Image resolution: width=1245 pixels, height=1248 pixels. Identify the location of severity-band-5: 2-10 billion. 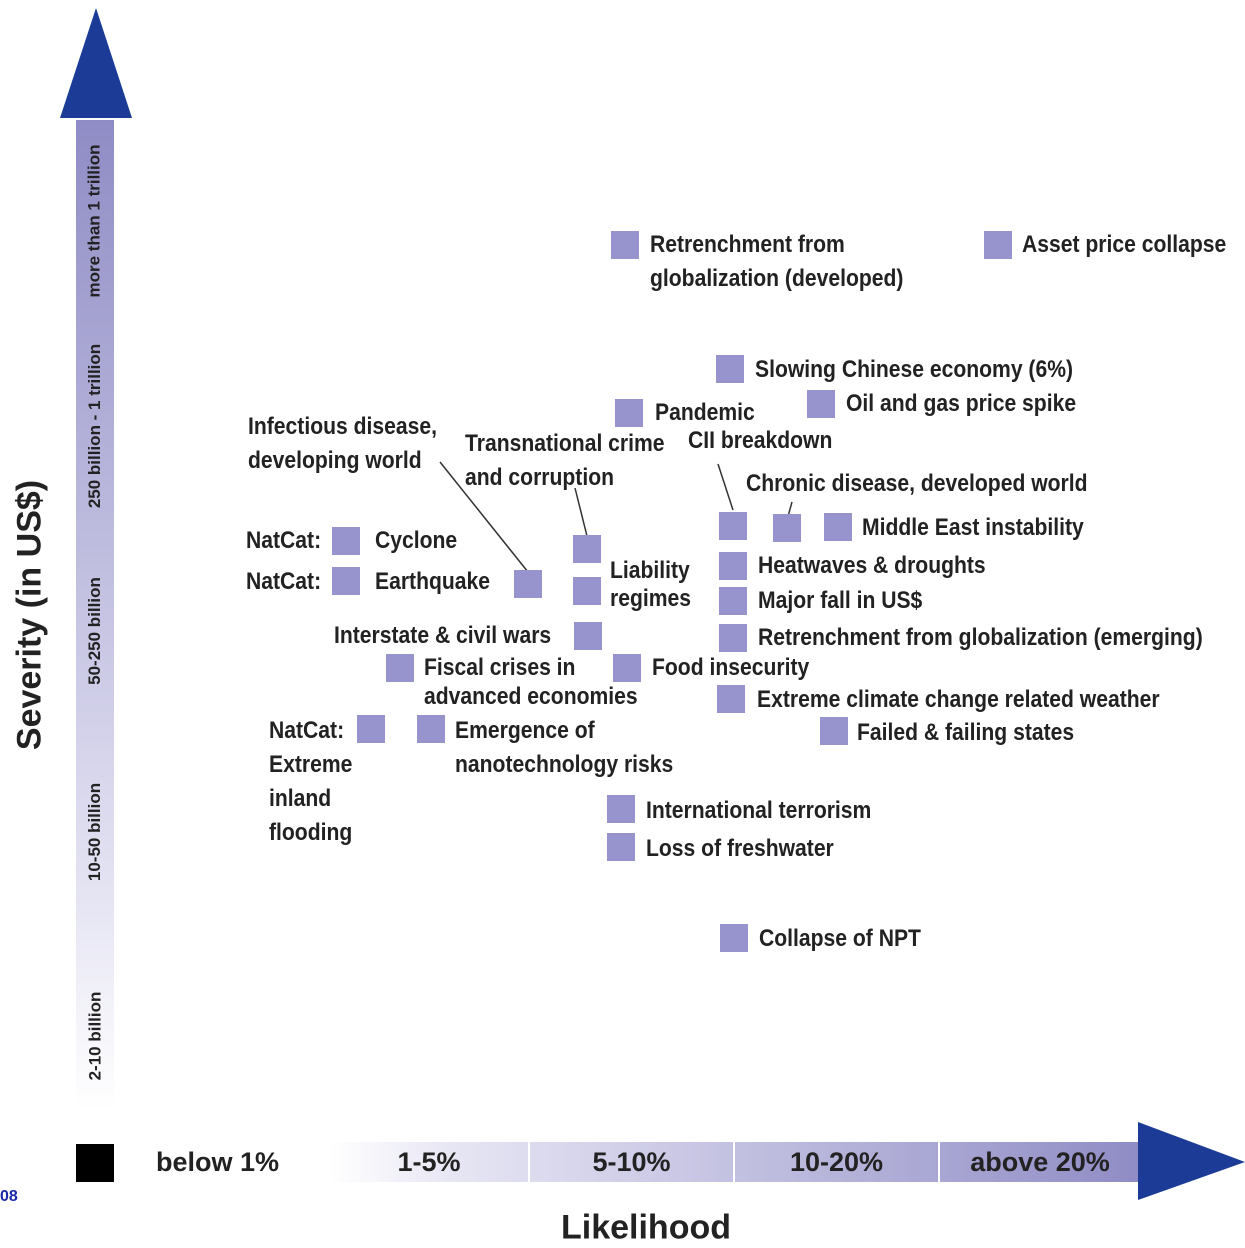
(95, 1036).